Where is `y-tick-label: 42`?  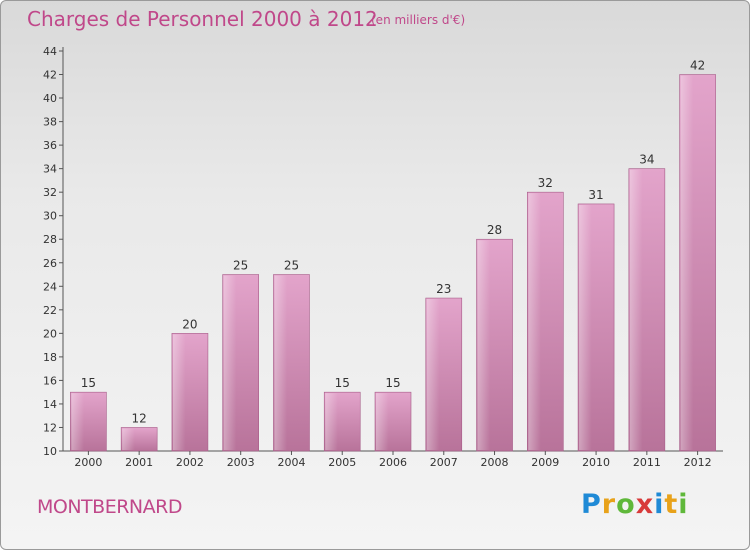
y-tick-label: 42 is located at coordinates (50, 75).